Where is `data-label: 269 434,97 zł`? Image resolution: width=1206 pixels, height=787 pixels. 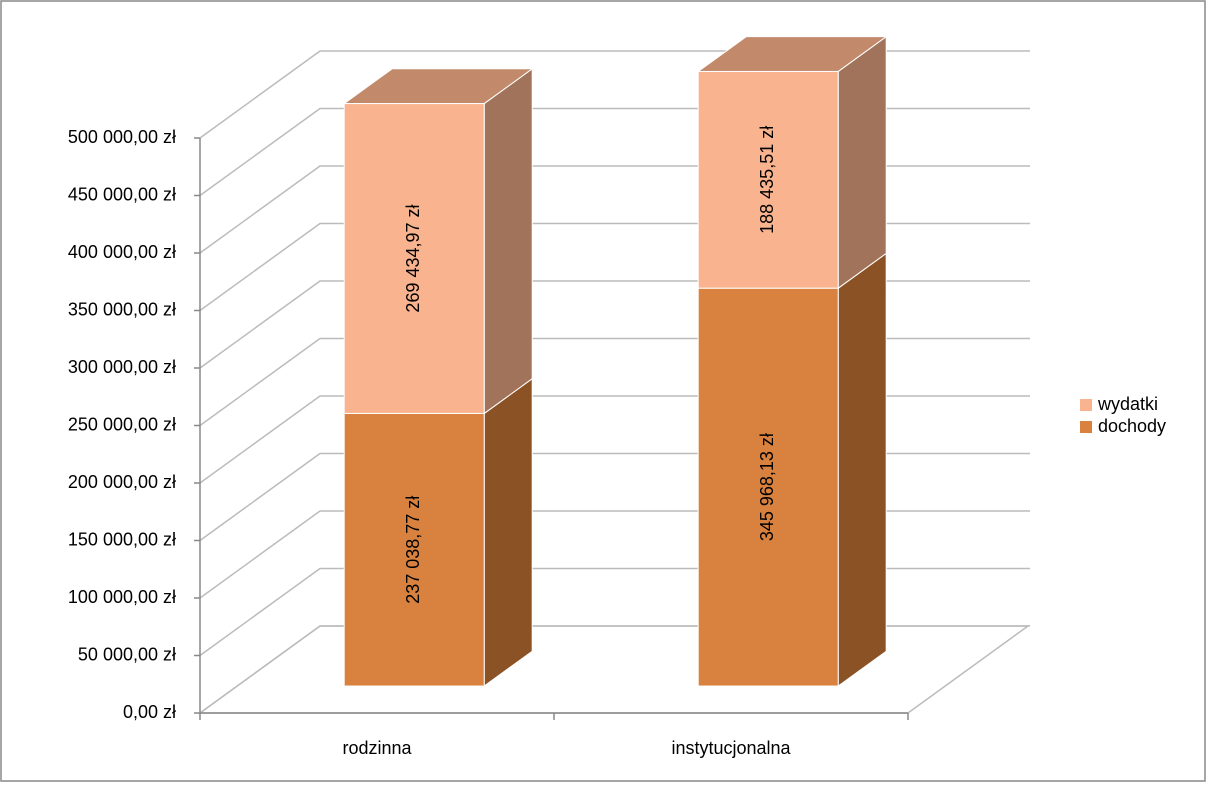
data-label: 269 434,97 zł is located at coordinates (413, 258).